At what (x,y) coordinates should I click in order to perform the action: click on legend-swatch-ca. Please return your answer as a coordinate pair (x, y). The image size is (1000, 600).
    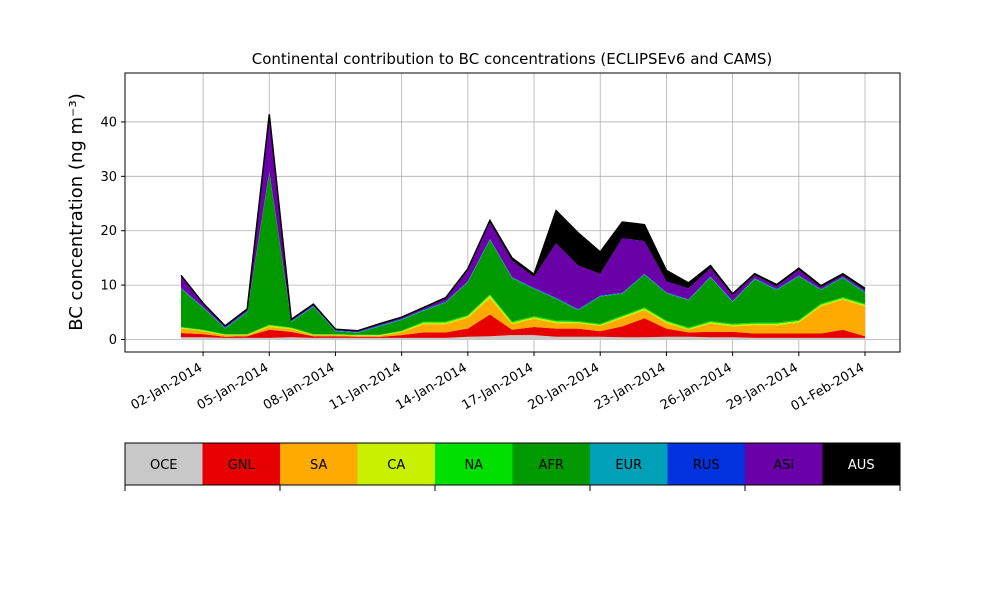
    Looking at the image, I should click on (396, 464).